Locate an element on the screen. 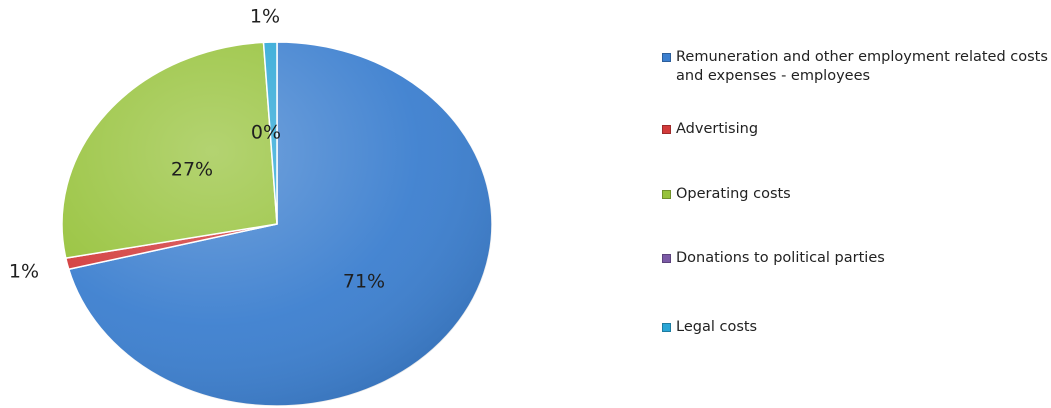  legend-swatch-legal-costs is located at coordinates (666, 327).